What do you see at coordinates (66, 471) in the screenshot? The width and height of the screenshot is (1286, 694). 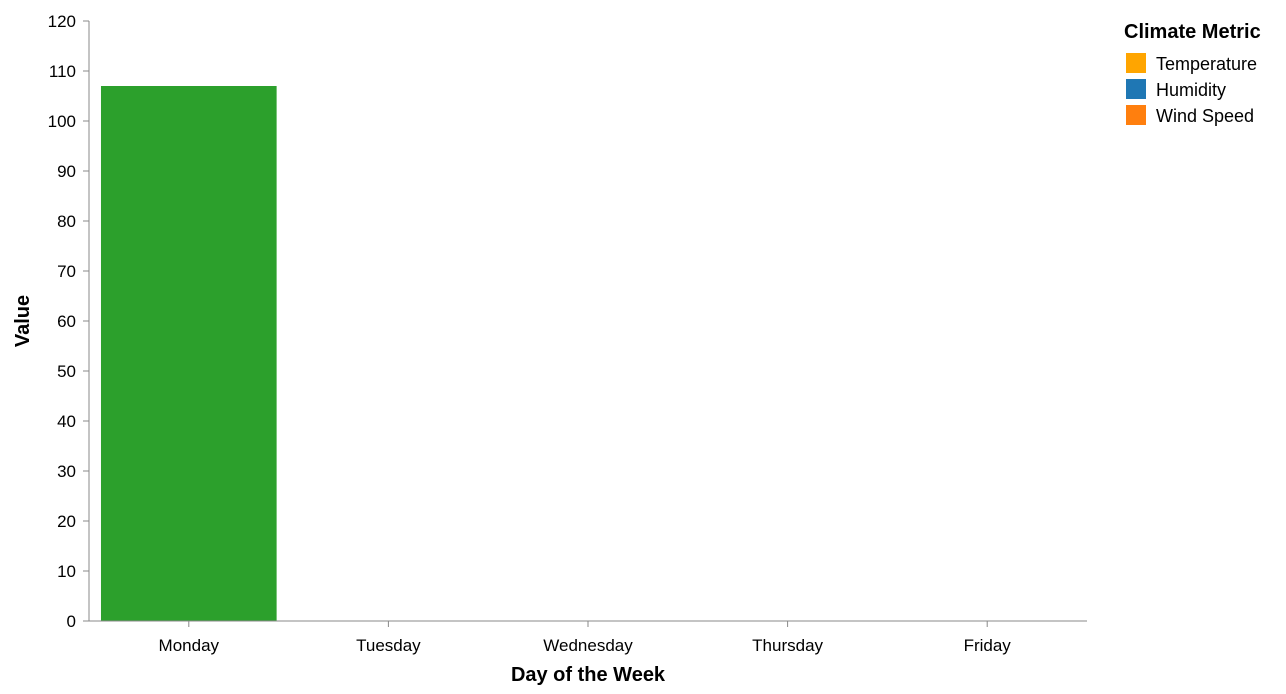 I see `y-tick-label: 30` at bounding box center [66, 471].